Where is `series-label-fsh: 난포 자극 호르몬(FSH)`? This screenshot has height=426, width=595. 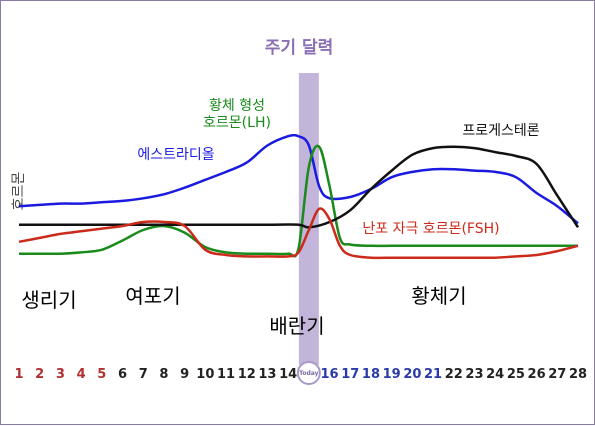 series-label-fsh: 난포 자극 호르몬(FSH) is located at coordinates (430, 229).